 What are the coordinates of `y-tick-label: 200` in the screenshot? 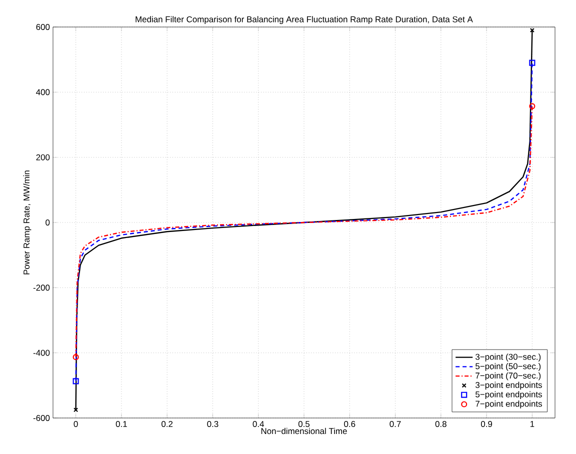 It's located at (43, 157).